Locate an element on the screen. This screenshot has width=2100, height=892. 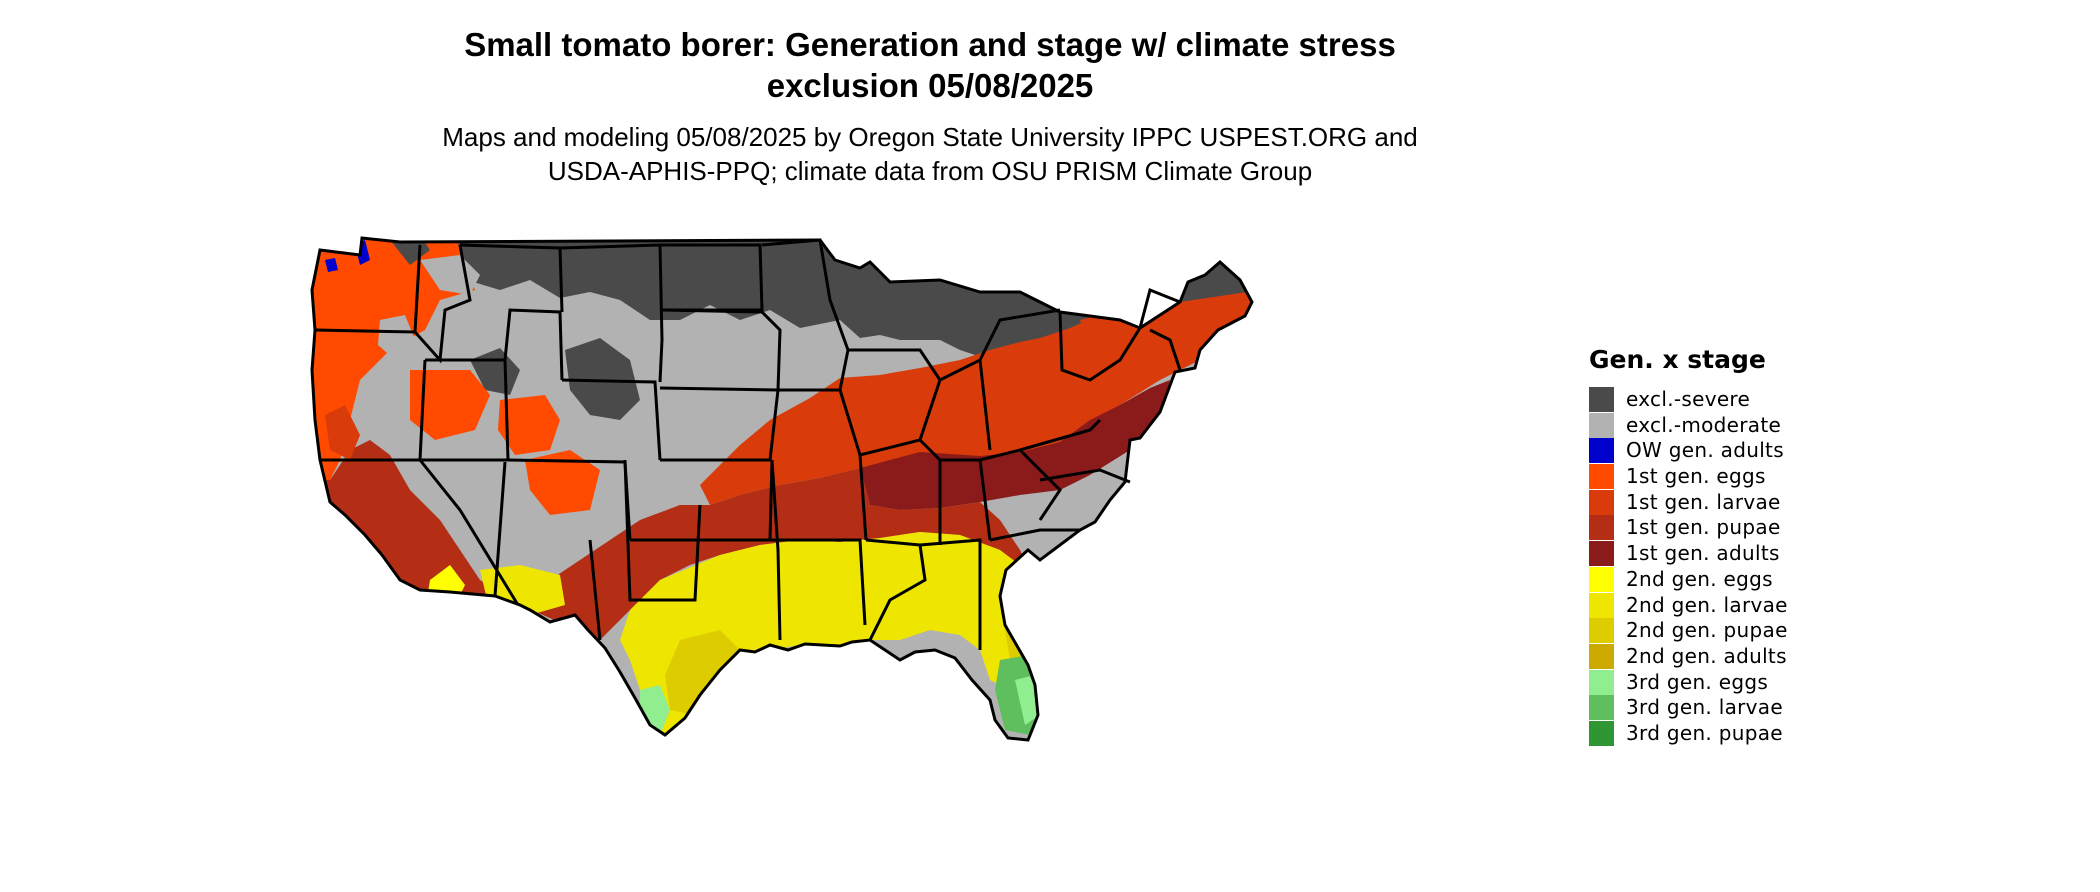
legend-item: 3rd gen. pupae is located at coordinates (1749, 733).